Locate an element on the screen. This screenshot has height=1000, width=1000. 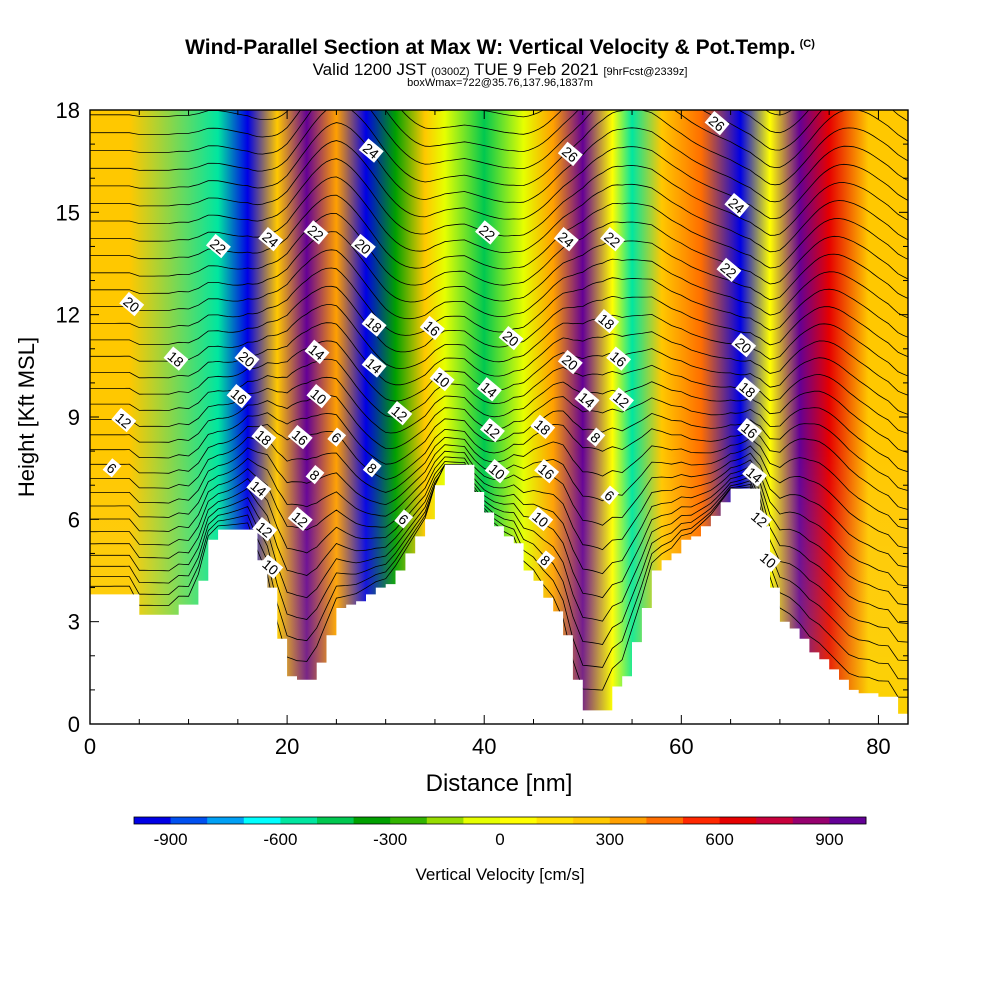
box-info: boxWmax=722@35.76,137.96,1837m is located at coordinates (500, 83).